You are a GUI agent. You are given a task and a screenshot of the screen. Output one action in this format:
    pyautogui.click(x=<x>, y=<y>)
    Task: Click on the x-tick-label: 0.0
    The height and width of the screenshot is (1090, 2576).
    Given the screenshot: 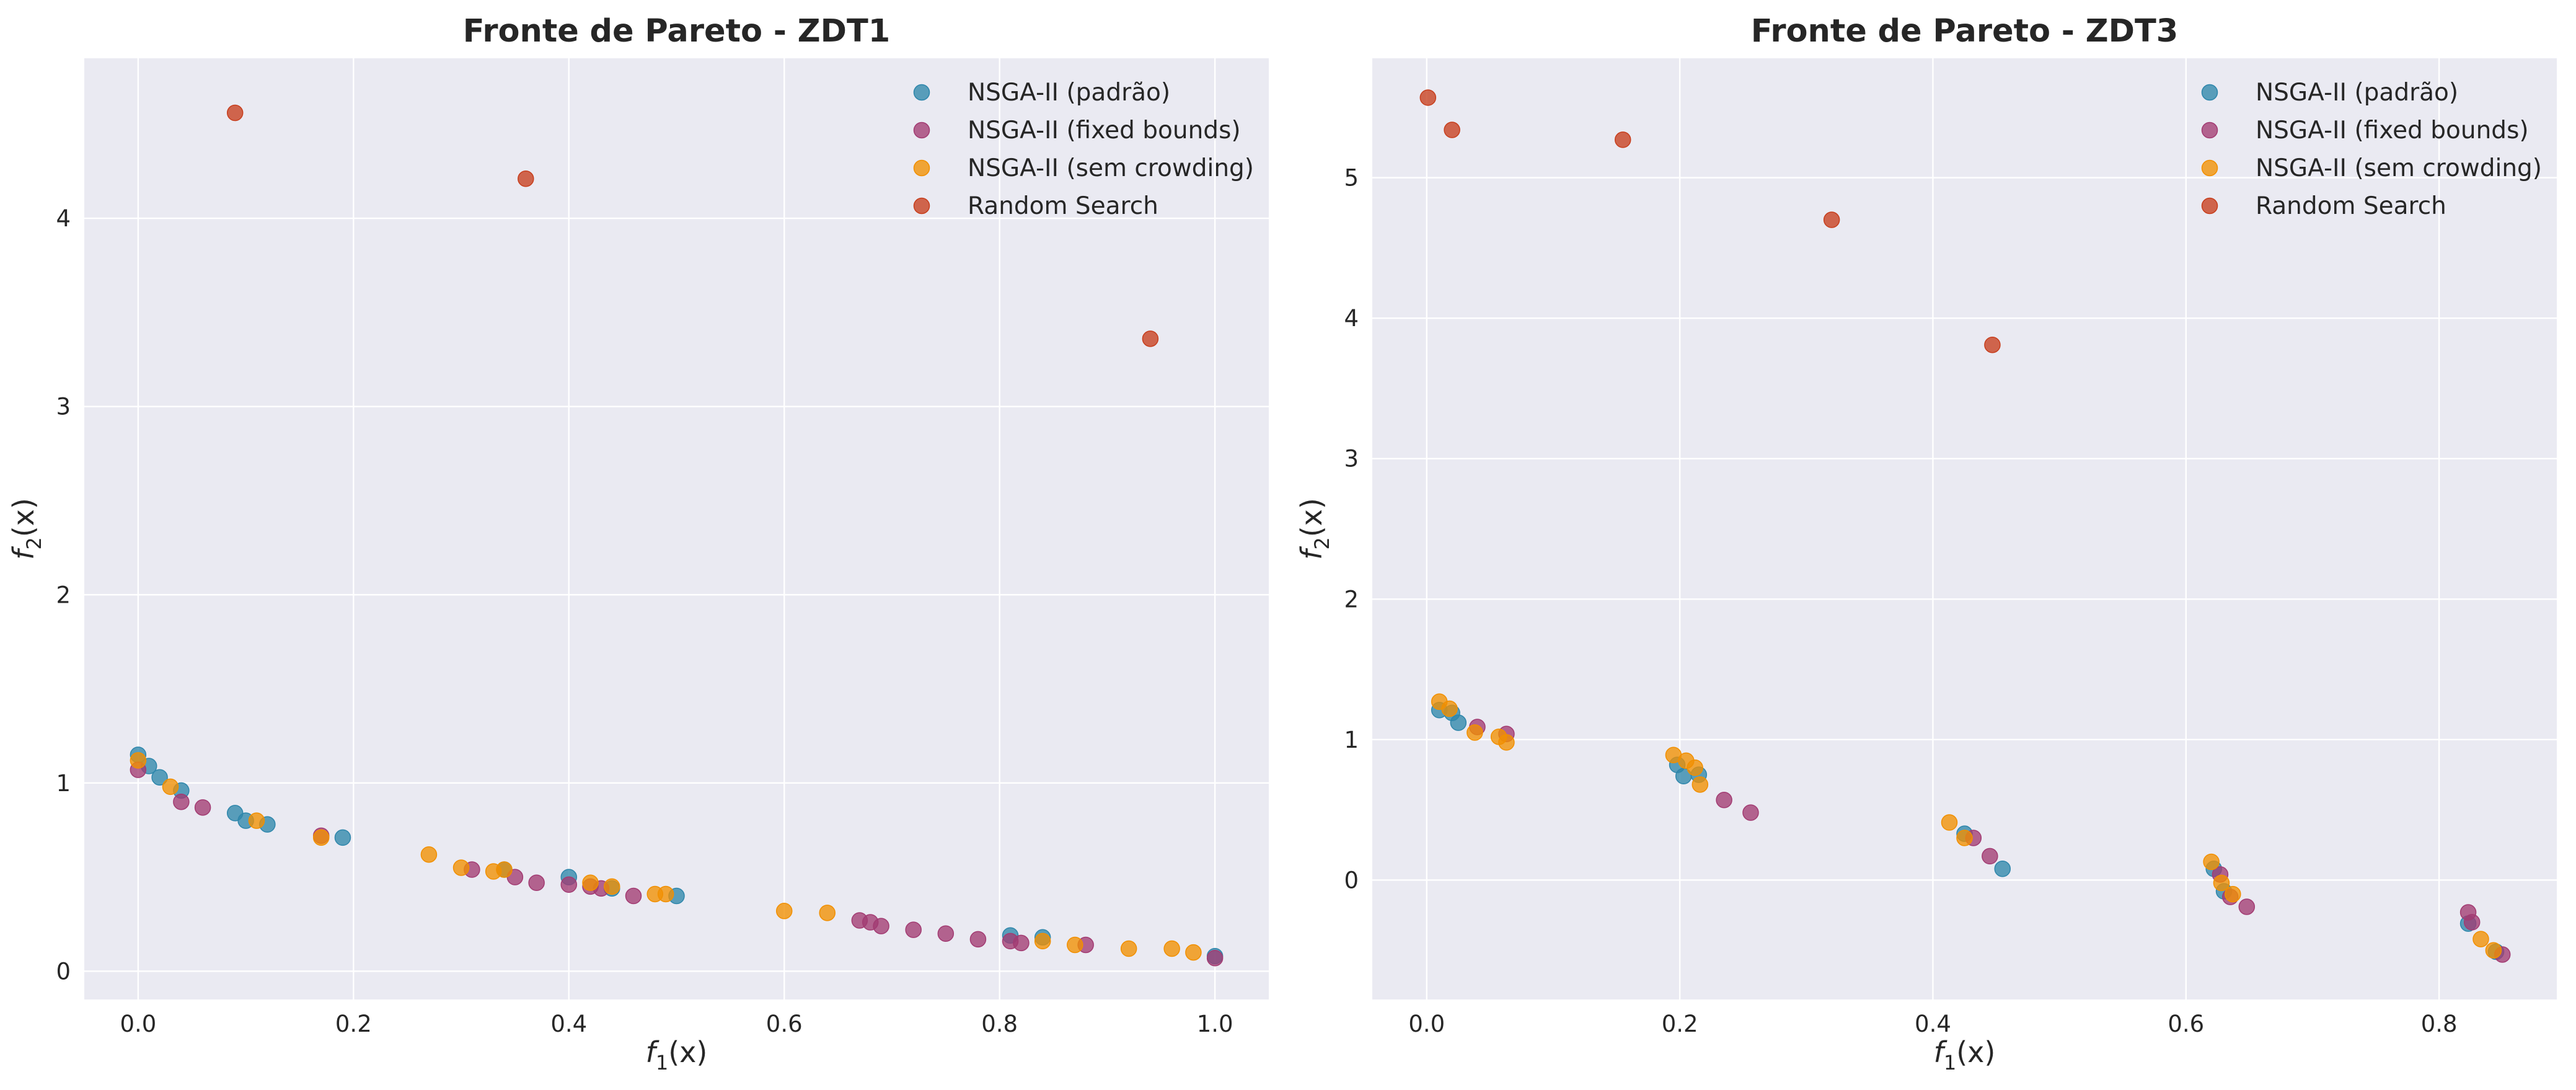 What is the action you would take?
    pyautogui.click(x=138, y=1024)
    